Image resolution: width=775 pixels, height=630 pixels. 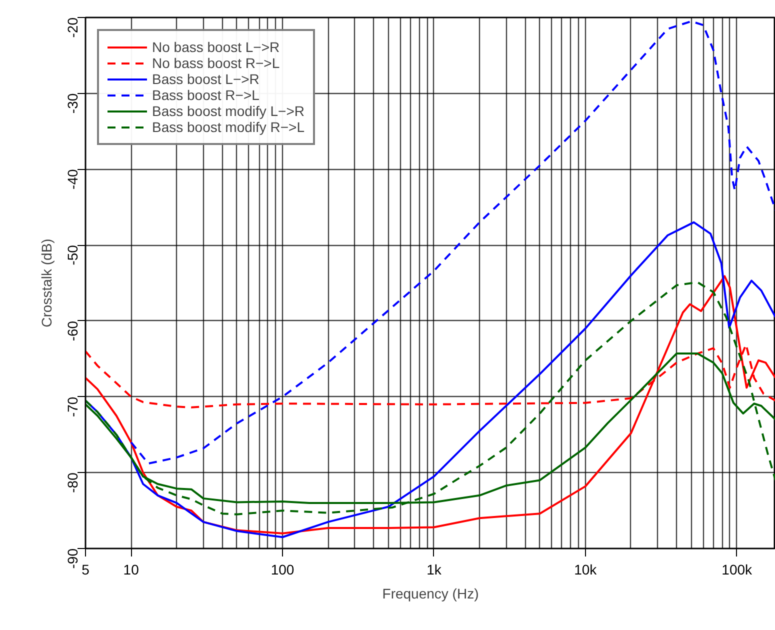 I want to click on y-tick-label: -20, so click(x=72, y=27).